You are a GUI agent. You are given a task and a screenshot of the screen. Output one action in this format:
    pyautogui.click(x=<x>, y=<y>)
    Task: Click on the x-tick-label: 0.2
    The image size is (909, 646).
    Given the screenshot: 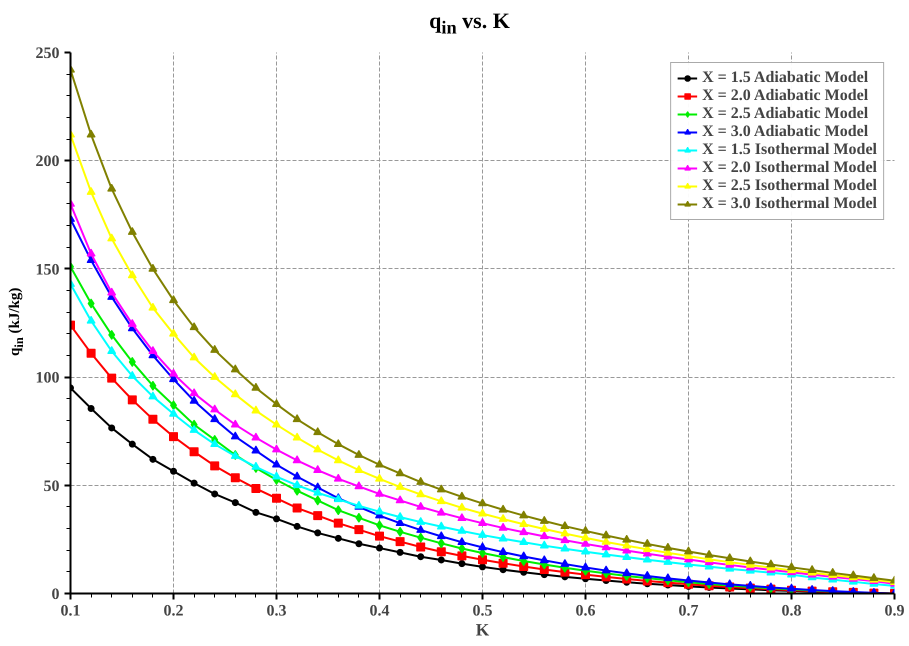 What is the action you would take?
    pyautogui.click(x=174, y=611)
    